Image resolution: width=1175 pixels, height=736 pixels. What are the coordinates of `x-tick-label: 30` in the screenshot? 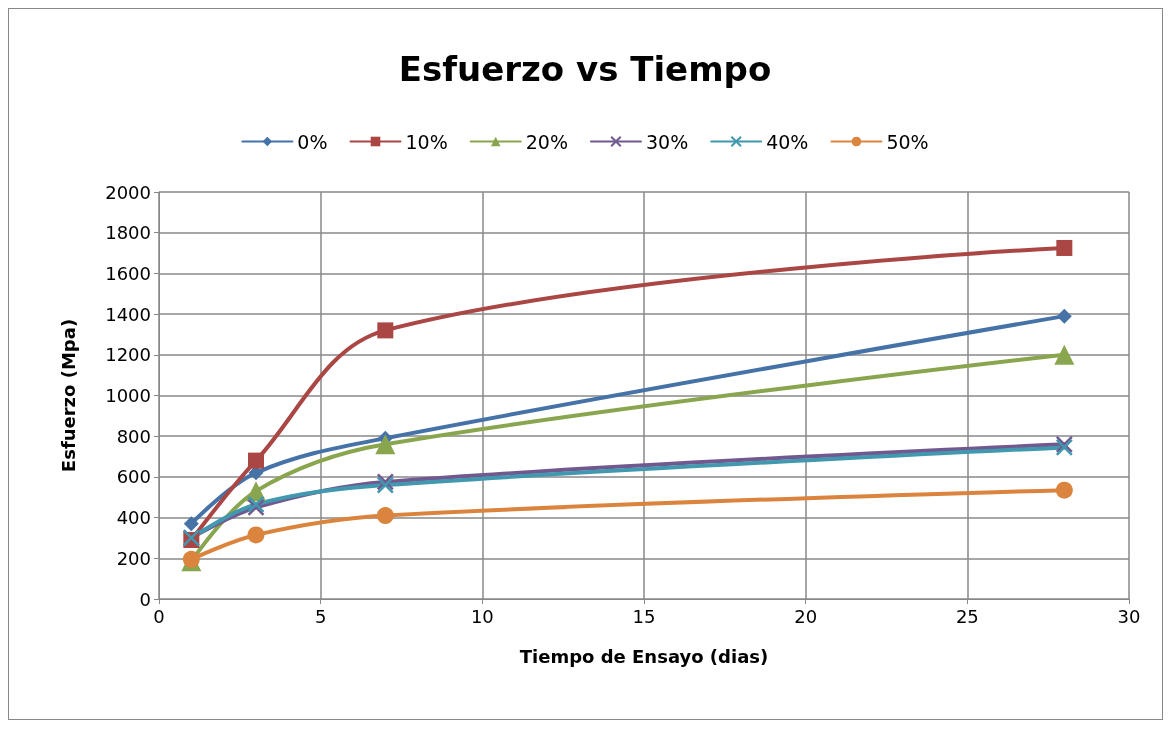 It's located at (1129, 616).